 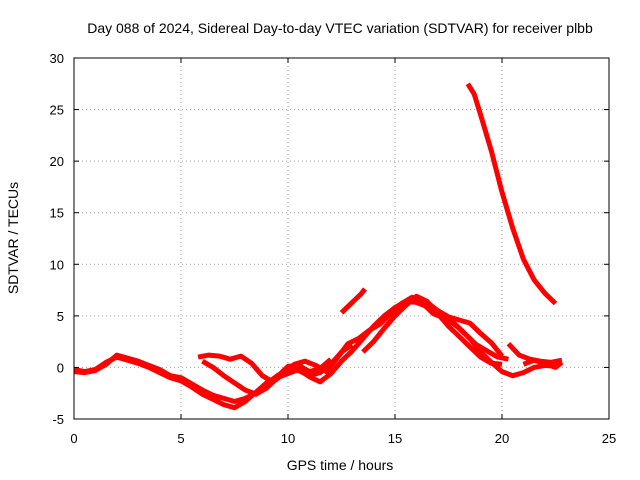 What do you see at coordinates (288, 438) in the screenshot?
I see `x-tick-label: 10` at bounding box center [288, 438].